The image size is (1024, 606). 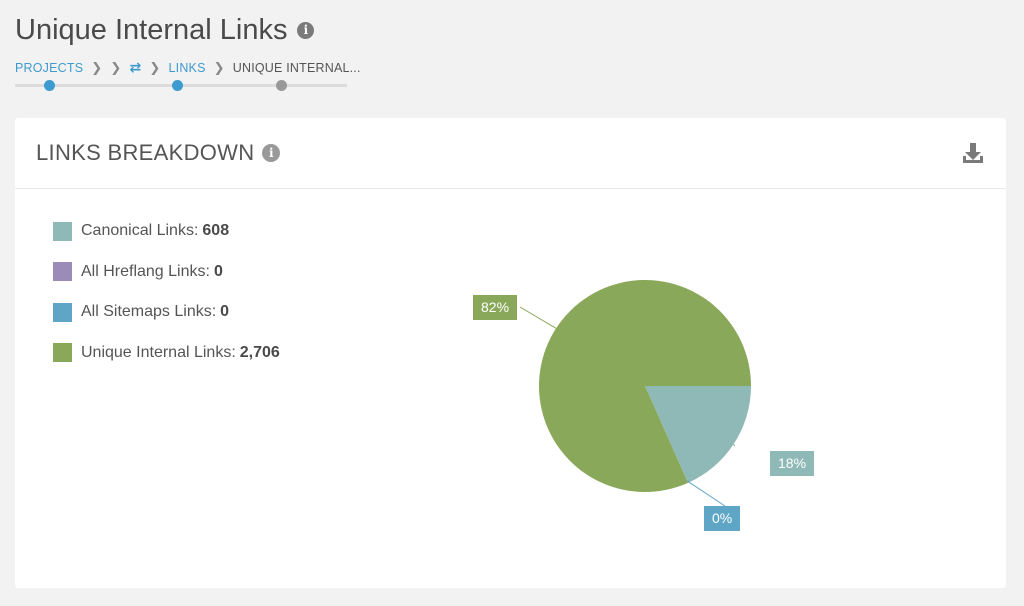 What do you see at coordinates (722, 518) in the screenshot?
I see `pie-data-label: 0%` at bounding box center [722, 518].